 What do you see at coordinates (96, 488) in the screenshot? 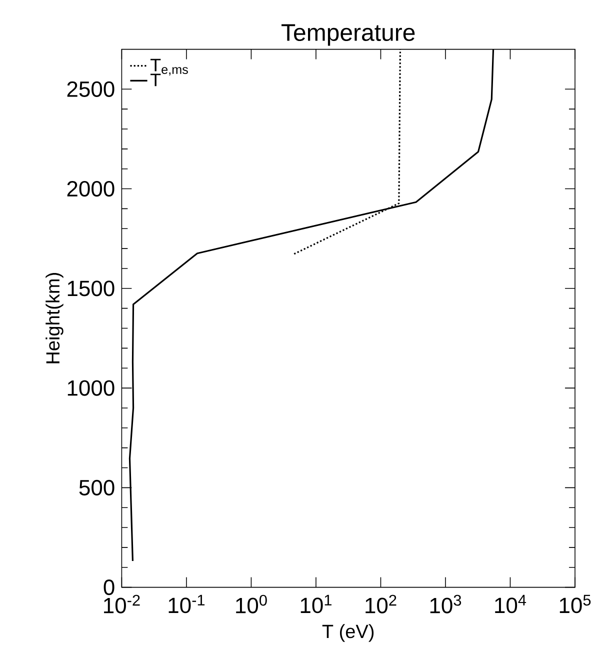
I see `y-tick-label: 500` at bounding box center [96, 488].